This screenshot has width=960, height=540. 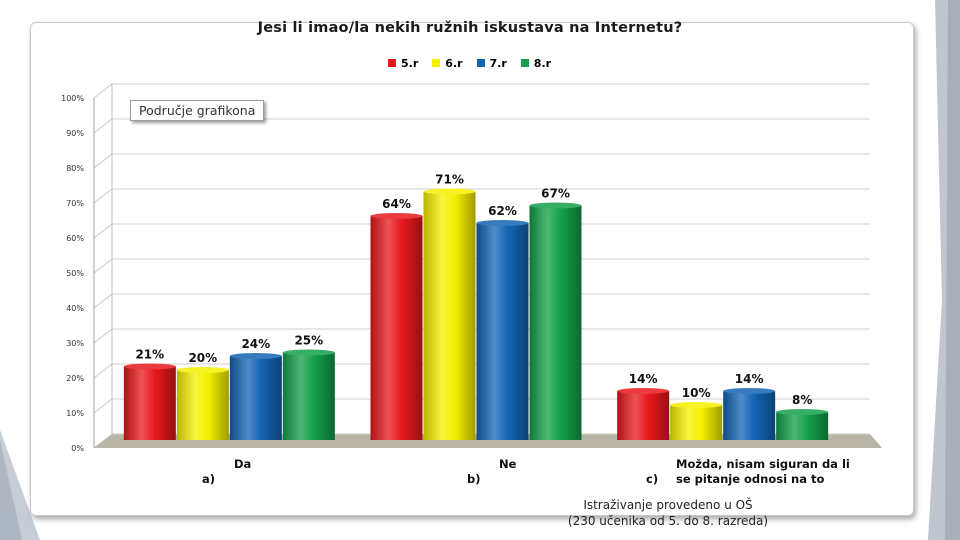 What do you see at coordinates (202, 405) in the screenshot?
I see `bar-6.r-1` at bounding box center [202, 405].